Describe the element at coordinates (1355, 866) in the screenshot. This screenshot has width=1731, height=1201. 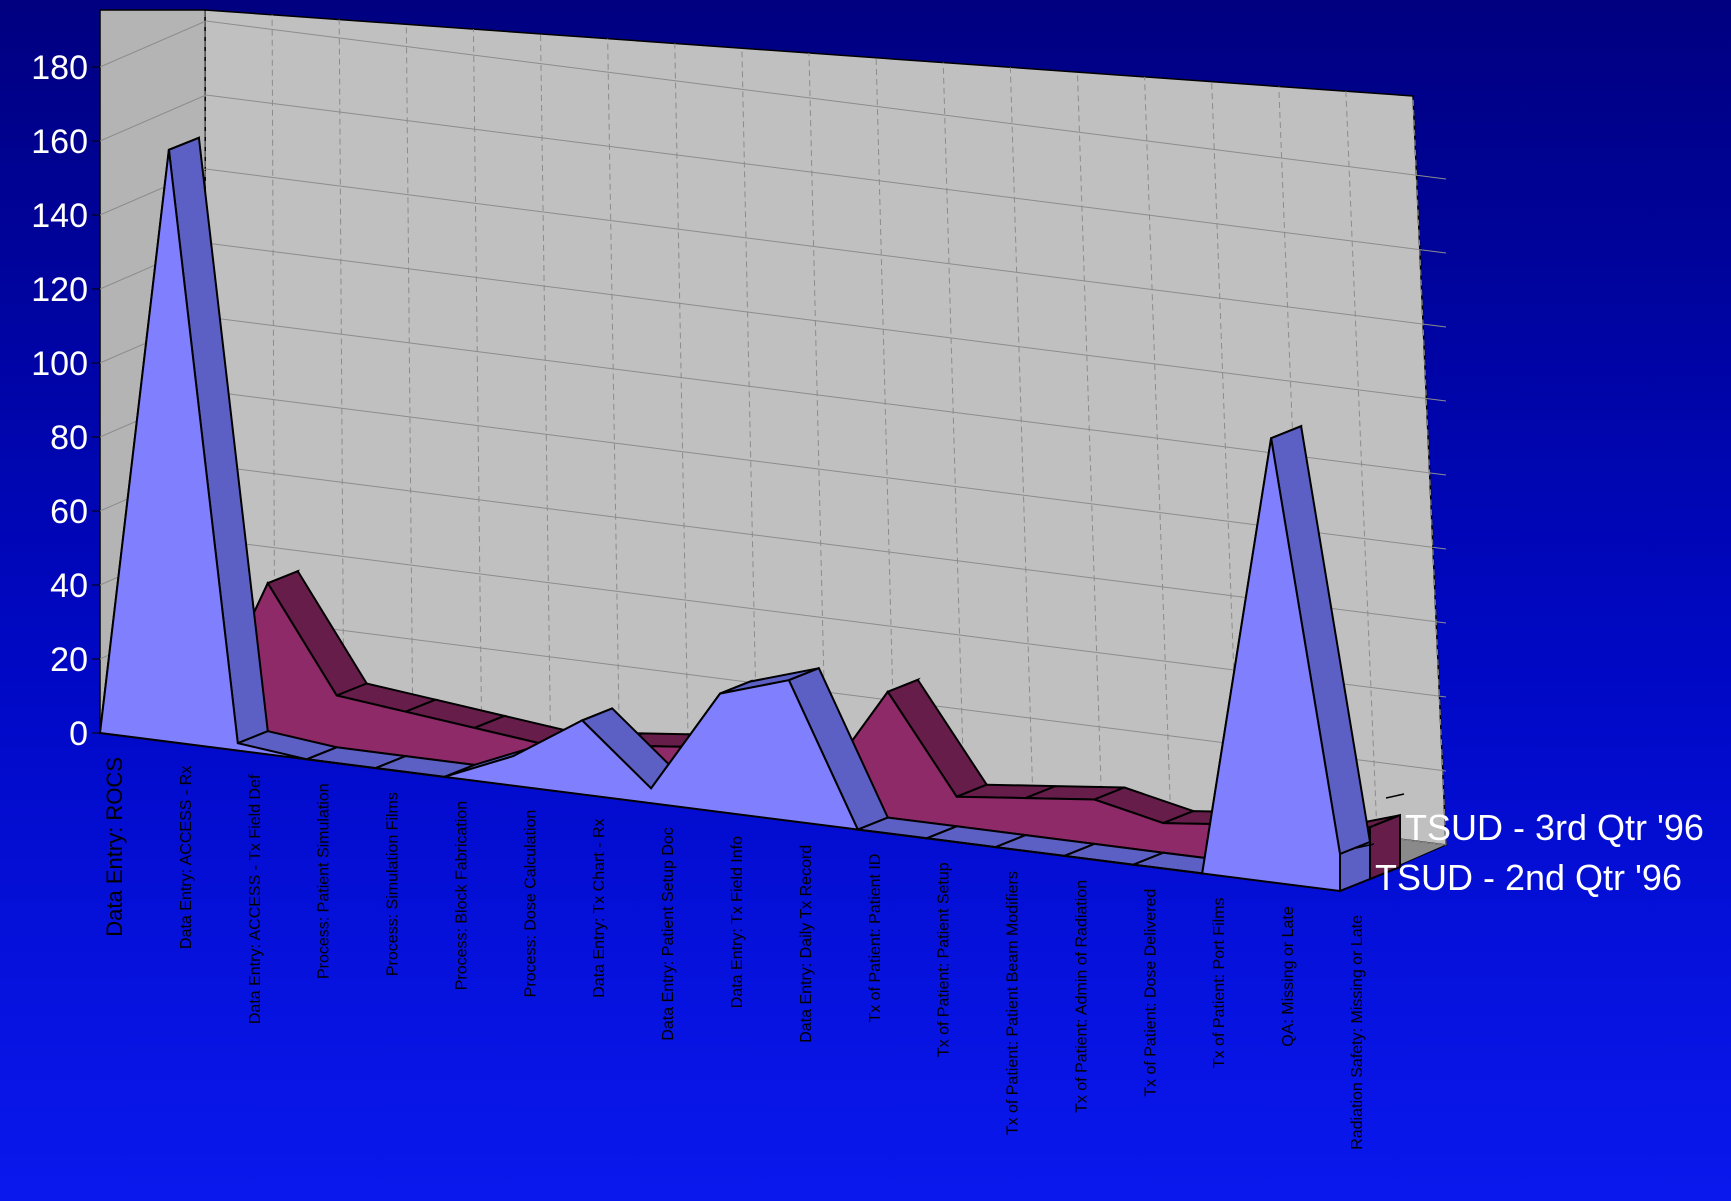
I see `series-end-cap` at that location.